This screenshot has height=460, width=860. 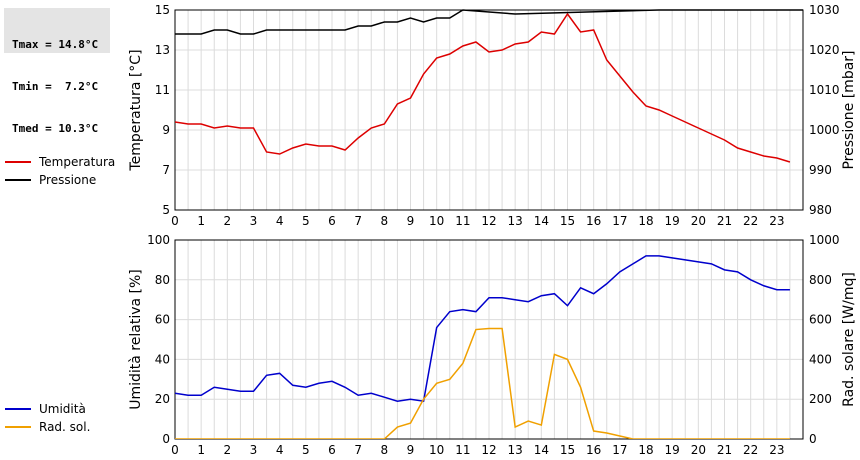 What do you see at coordinates (813, 439) in the screenshot?
I see `y2-tick-label: 0` at bounding box center [813, 439].